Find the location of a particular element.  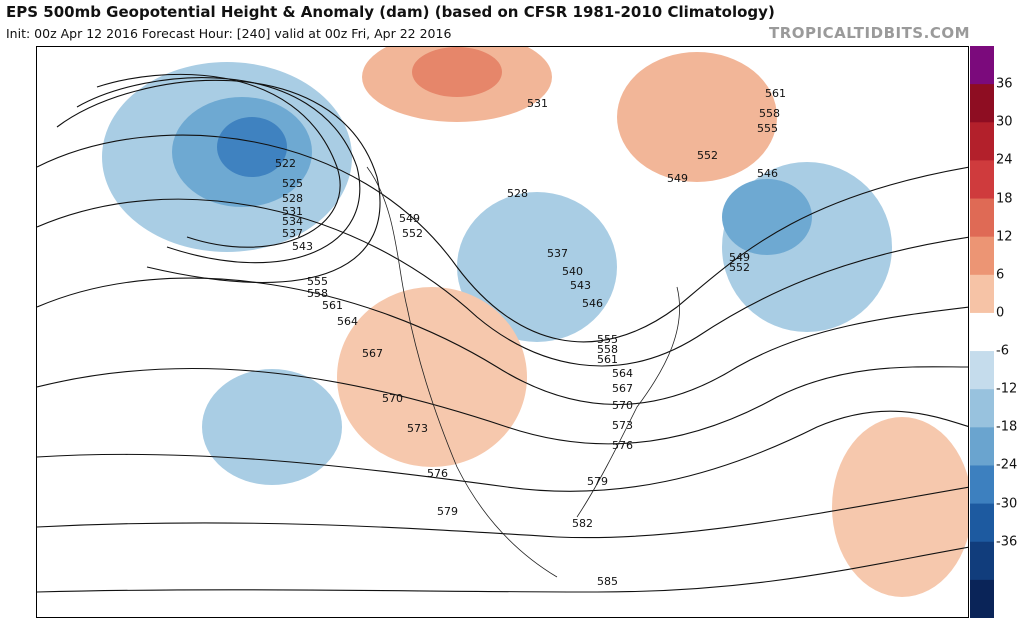

coastline-west is located at coordinates (462, 372).